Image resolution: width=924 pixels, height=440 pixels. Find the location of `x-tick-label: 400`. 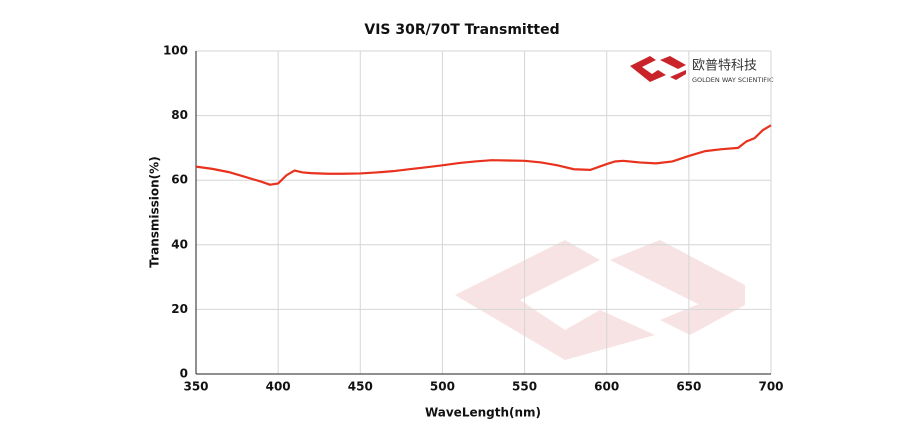

x-tick-label: 400 is located at coordinates (278, 387).